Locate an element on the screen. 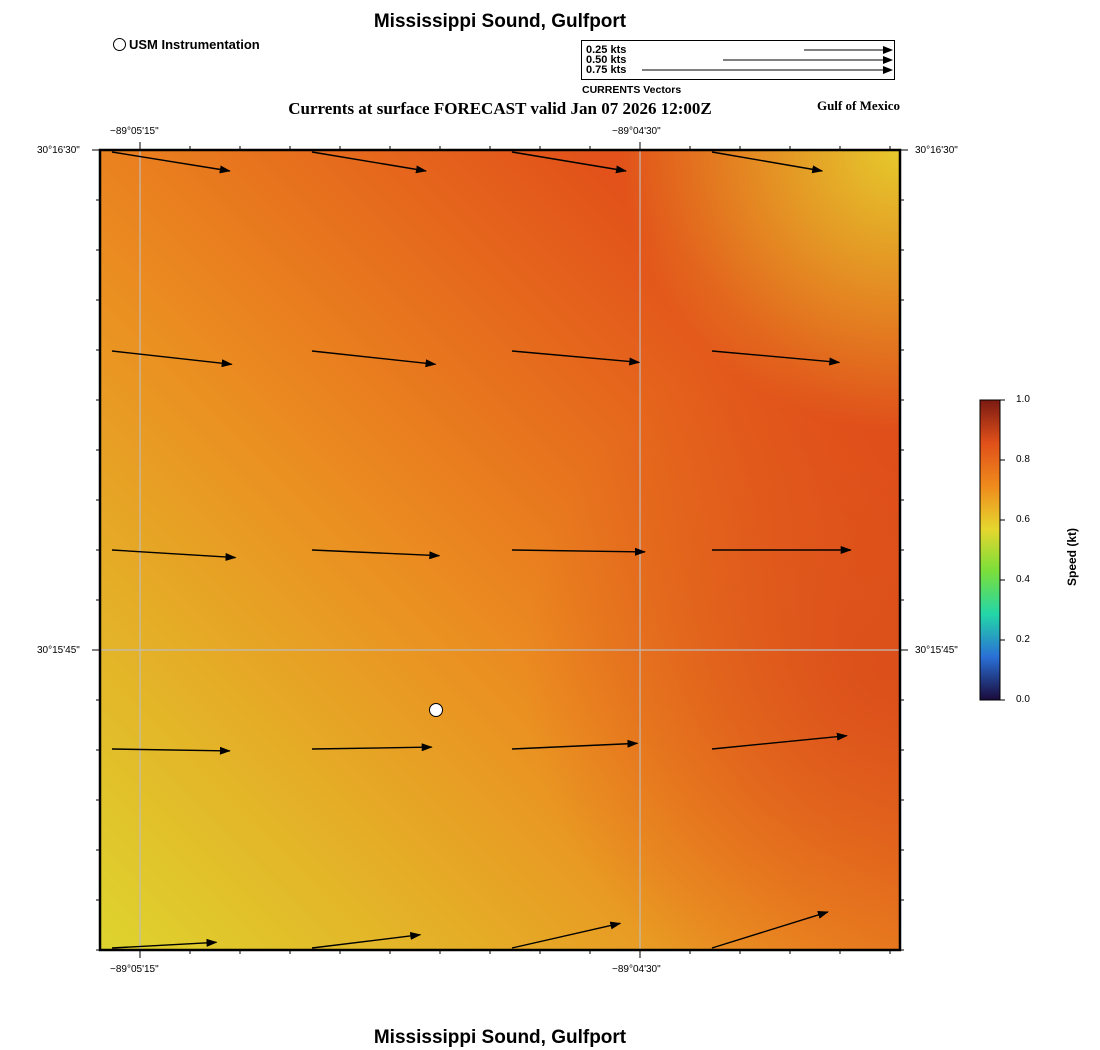 The height and width of the screenshot is (1050, 1100). speed-colorbar is located at coordinates (992, 550).